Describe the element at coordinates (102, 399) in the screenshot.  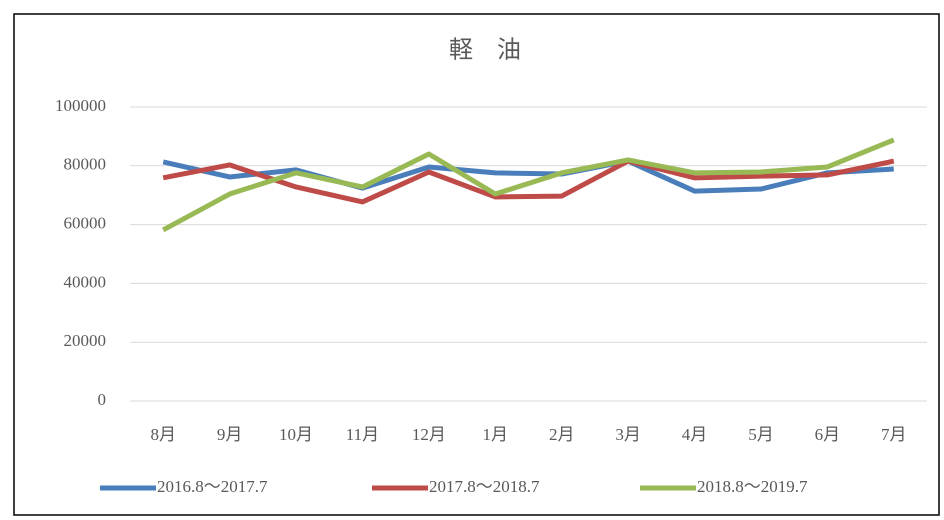
I see `y-tick-label: 0` at that location.